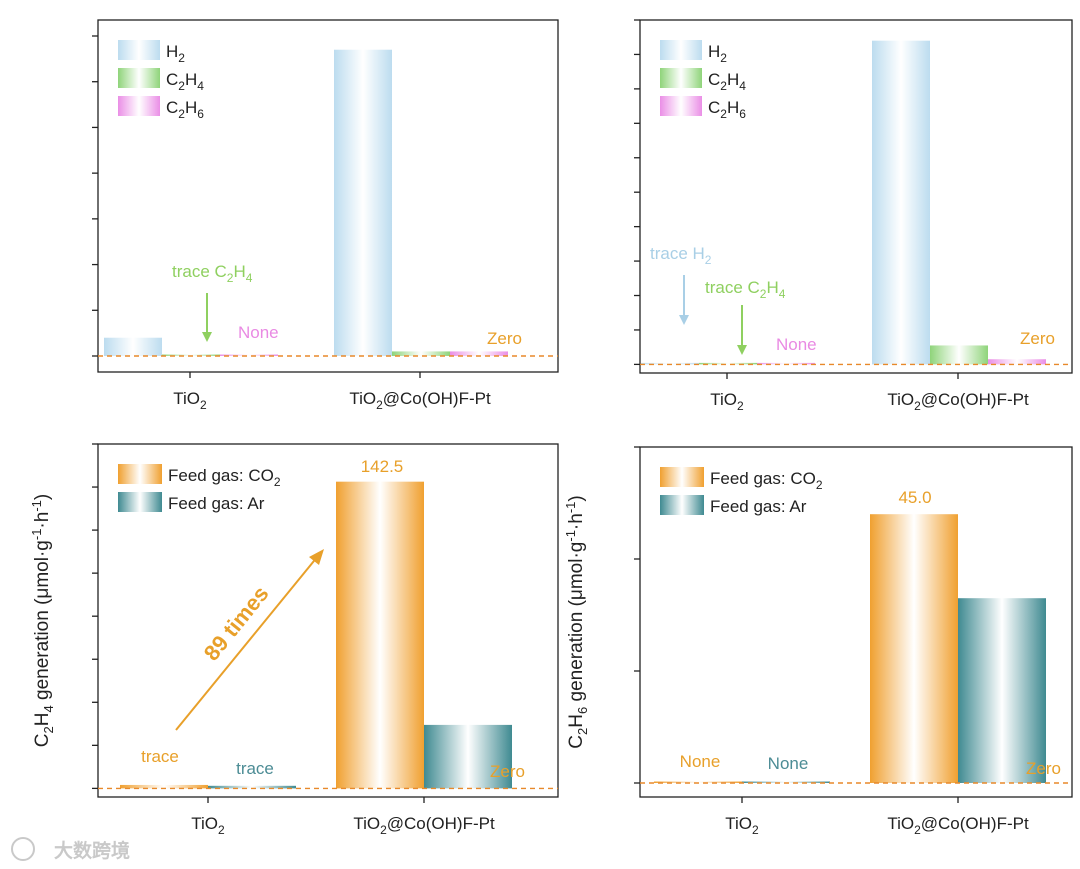  I want to click on arrow-shaft, so click(247, 643).